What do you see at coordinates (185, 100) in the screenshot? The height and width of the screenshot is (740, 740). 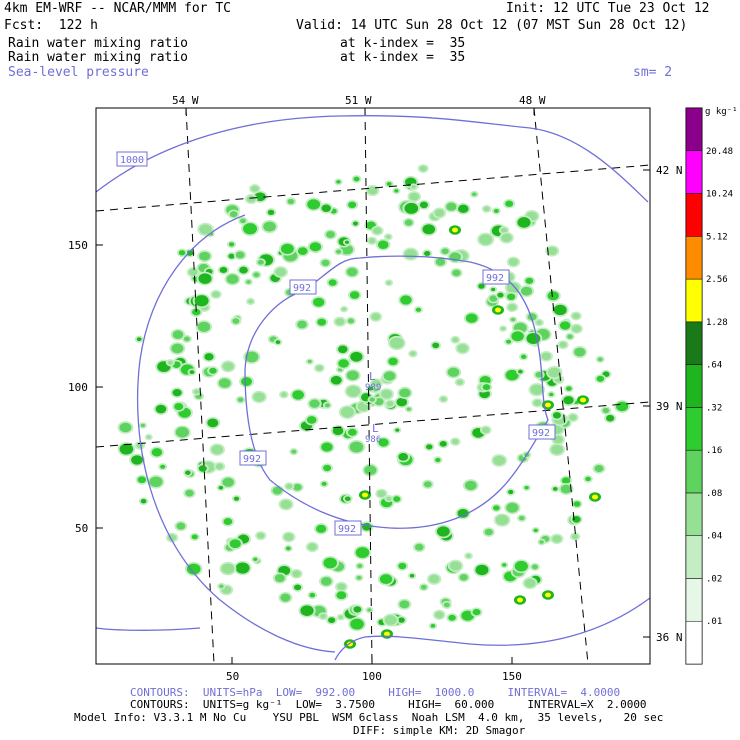 I see `lon-label: 54 W` at bounding box center [185, 100].